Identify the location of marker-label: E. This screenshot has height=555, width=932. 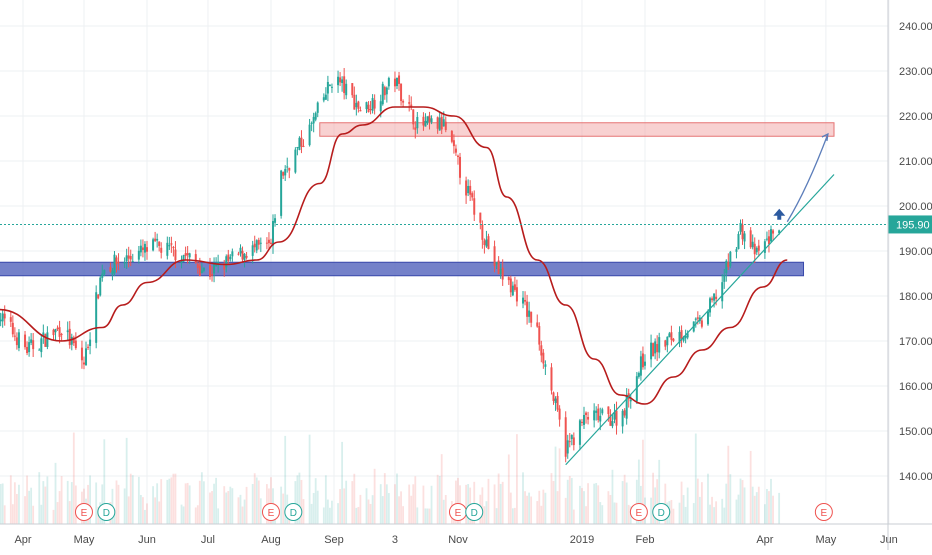
(824, 513).